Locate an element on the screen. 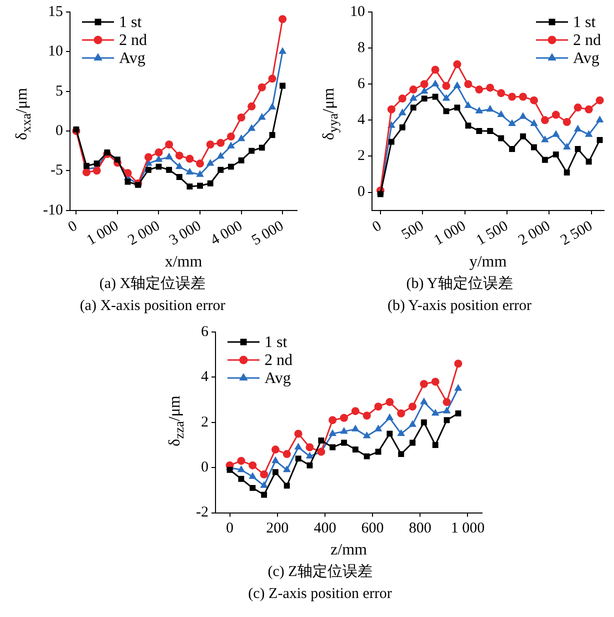 This screenshot has width=614, height=617. y-tick-label: -2 is located at coordinates (202, 512).